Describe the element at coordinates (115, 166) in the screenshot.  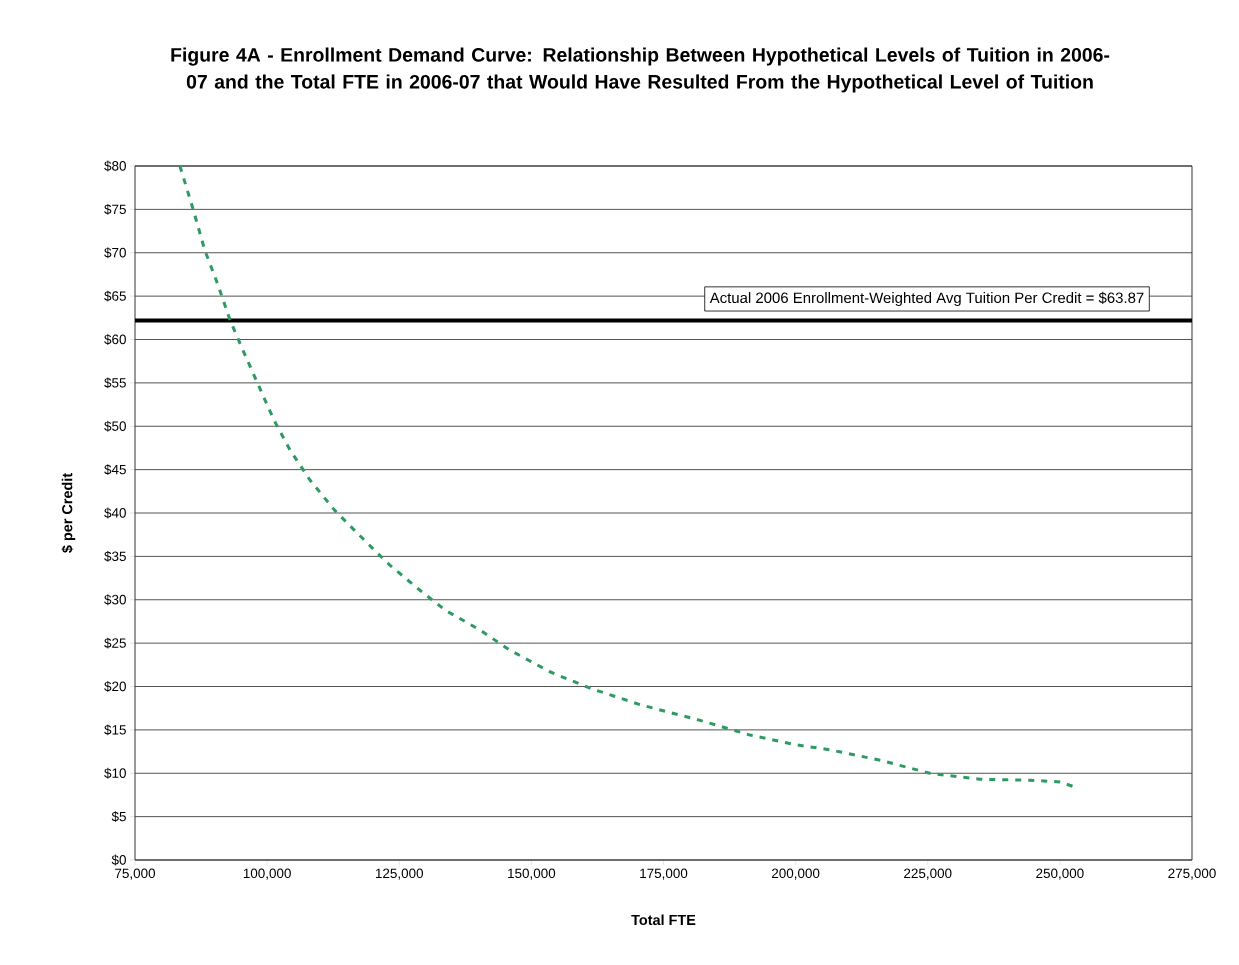
I see `y-tick-label: $80` at that location.